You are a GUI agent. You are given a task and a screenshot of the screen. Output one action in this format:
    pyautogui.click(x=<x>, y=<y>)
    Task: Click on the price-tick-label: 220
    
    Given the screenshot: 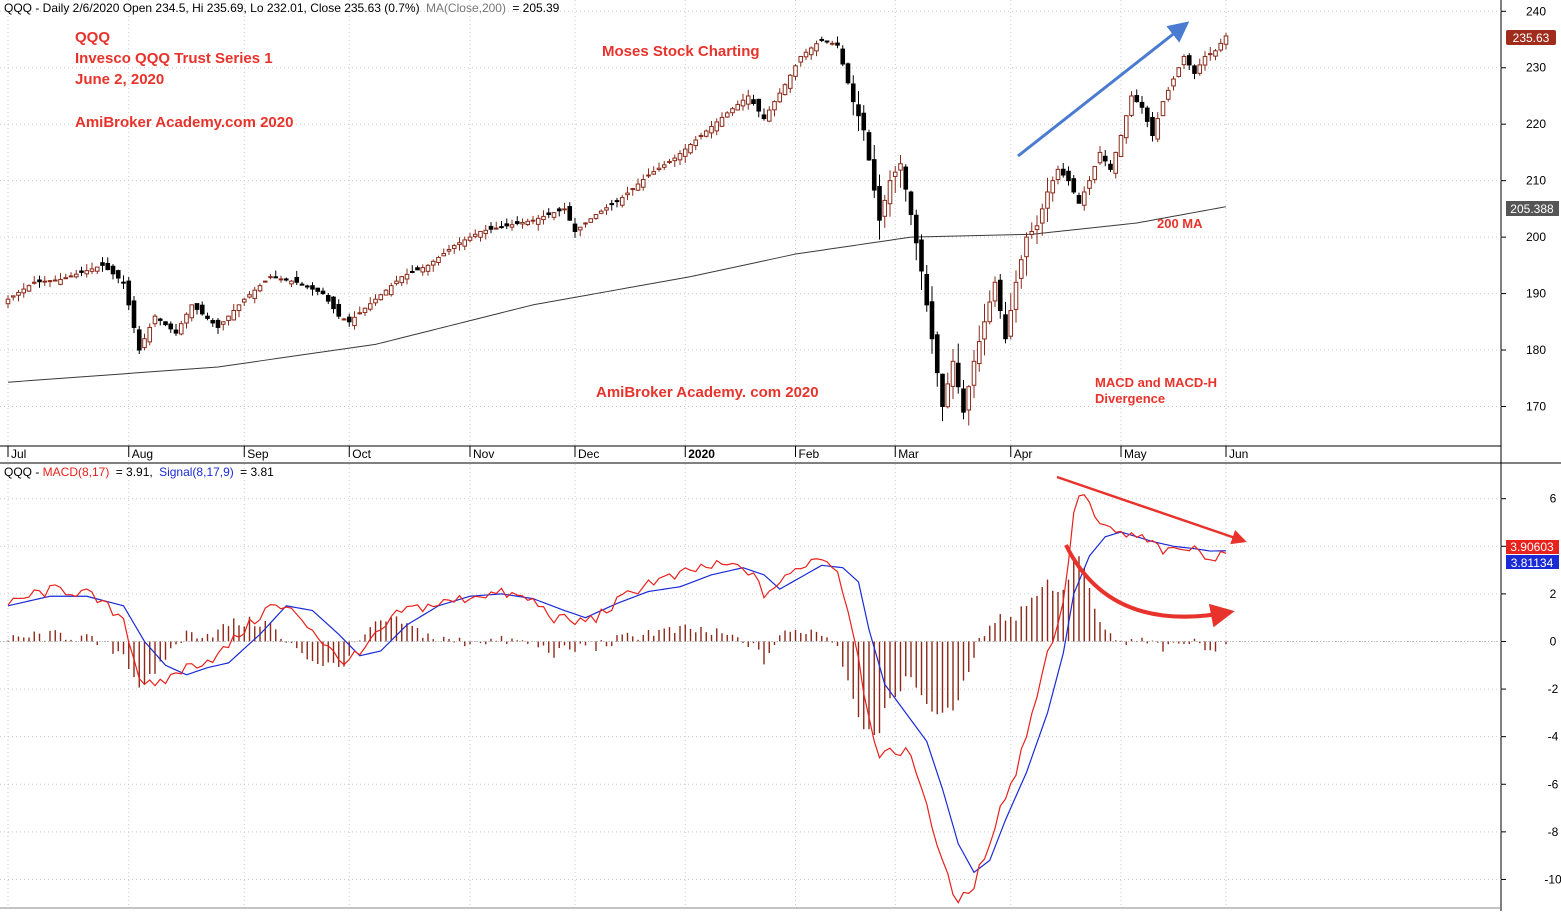 What is the action you would take?
    pyautogui.click(x=1536, y=124)
    